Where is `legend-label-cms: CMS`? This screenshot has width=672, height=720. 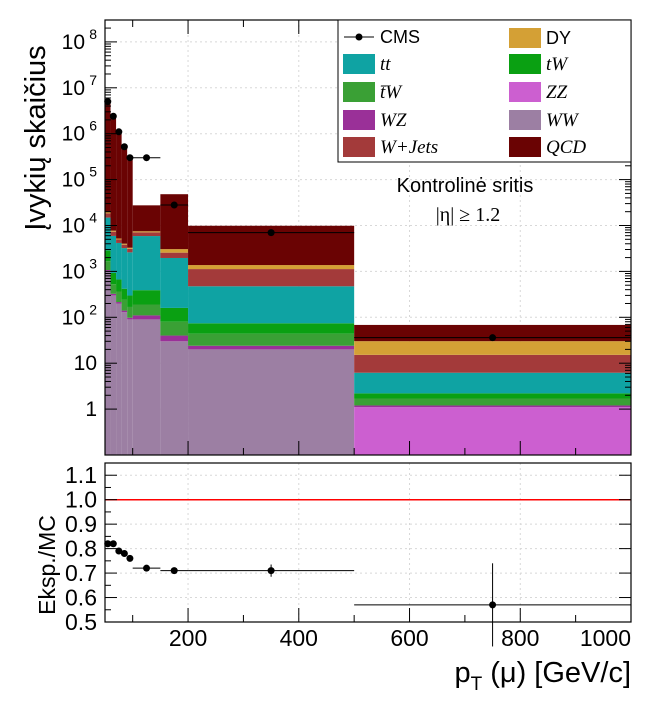
legend-label-cms: CMS is located at coordinates (400, 37).